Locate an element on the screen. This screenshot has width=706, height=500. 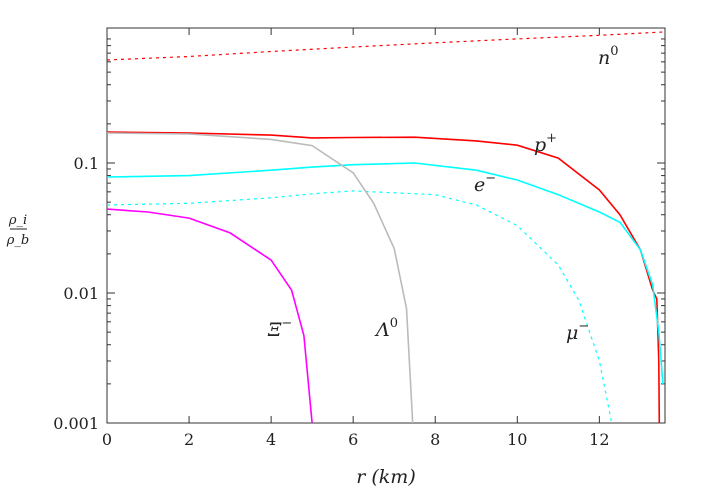
x-tick-label: 8 is located at coordinates (435, 439).